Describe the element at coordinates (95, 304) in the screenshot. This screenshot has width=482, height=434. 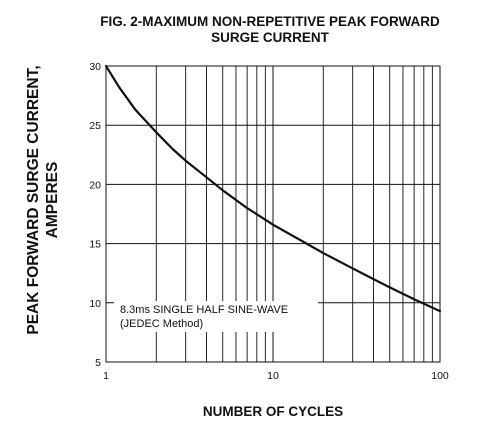
I see `y-tick-label: 10` at that location.